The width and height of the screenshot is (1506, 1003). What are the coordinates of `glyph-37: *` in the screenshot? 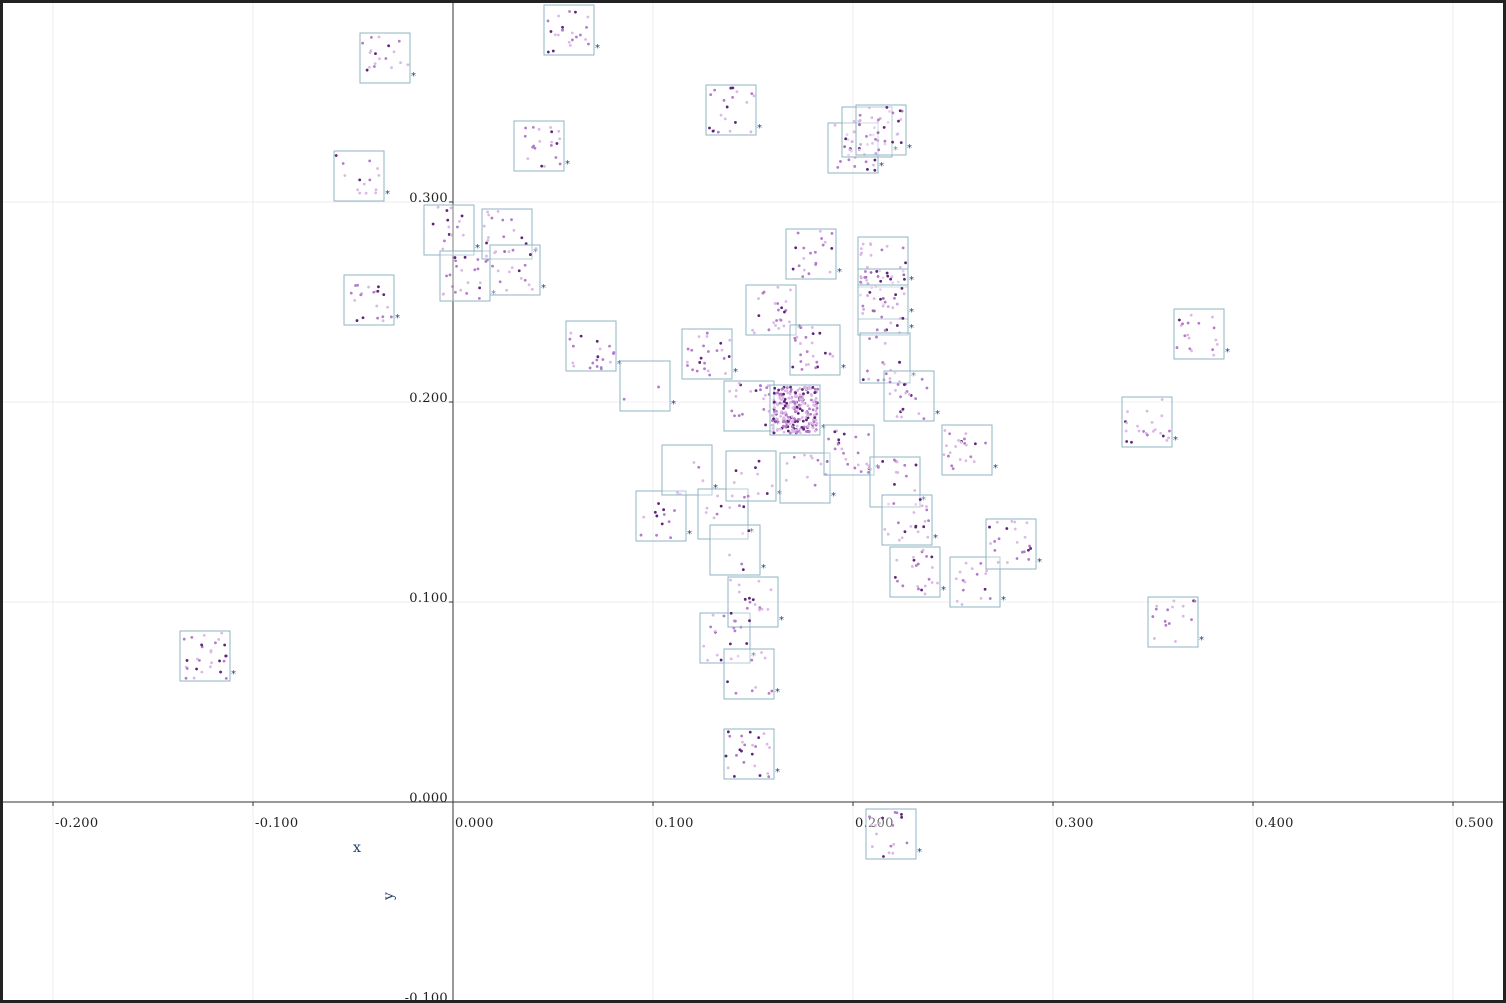 It's located at (897, 482).